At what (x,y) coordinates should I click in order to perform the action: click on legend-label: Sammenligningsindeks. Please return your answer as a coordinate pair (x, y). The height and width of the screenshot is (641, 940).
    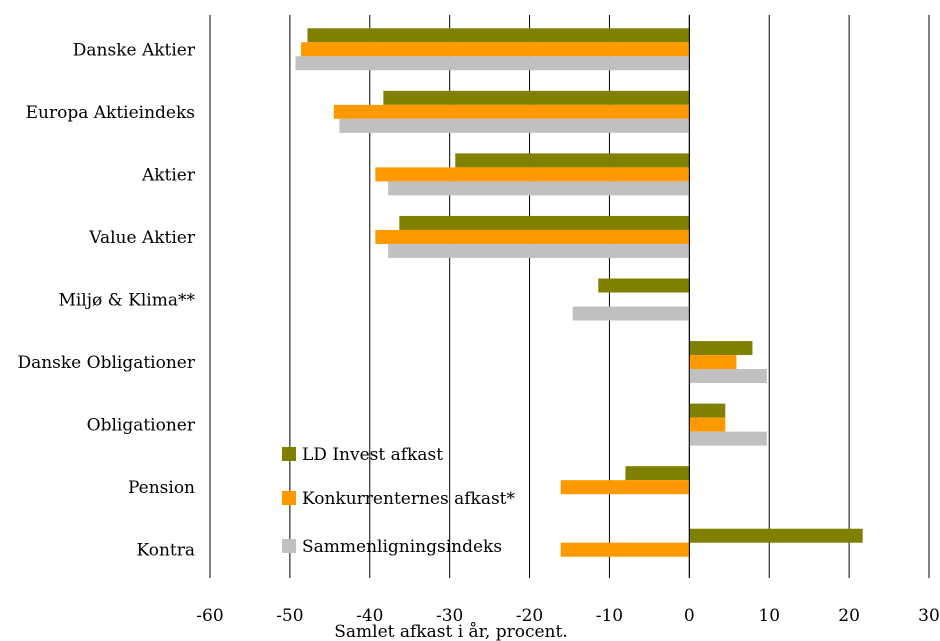
    Looking at the image, I should click on (402, 547).